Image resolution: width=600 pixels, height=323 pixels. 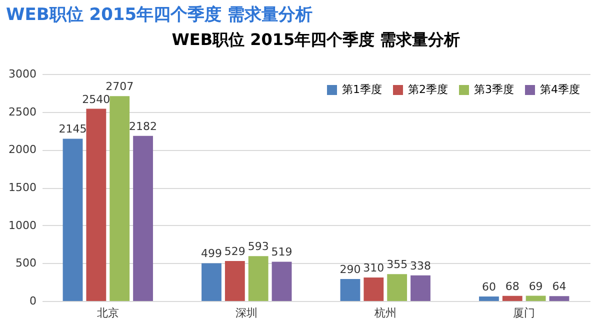 What do you see at coordinates (120, 87) in the screenshot?
I see `data-label: 2707` at bounding box center [120, 87].